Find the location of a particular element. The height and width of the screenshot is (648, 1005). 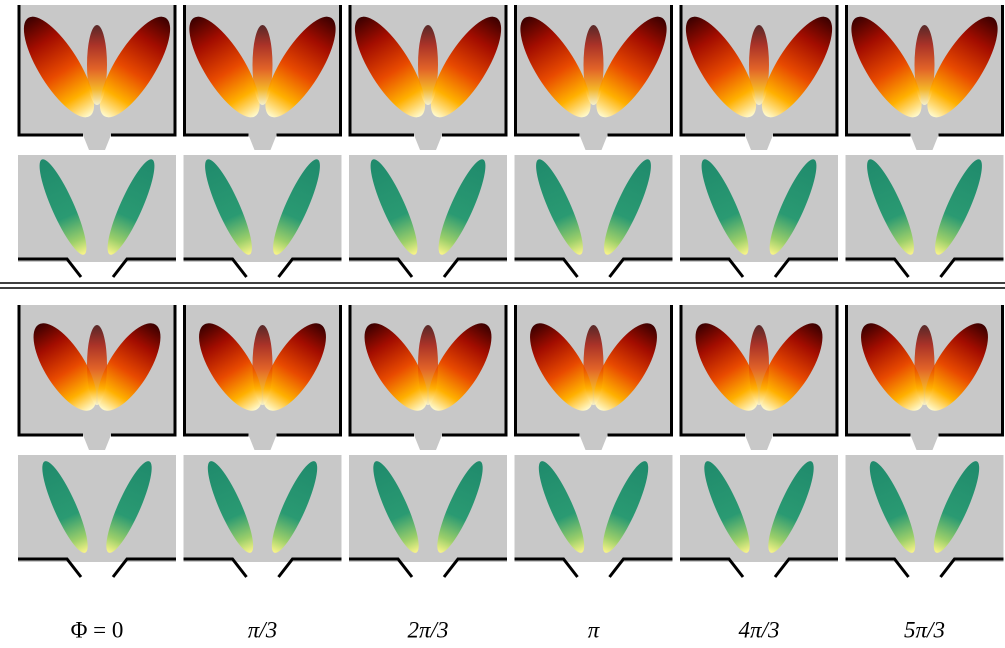

column-label: 2π/3 is located at coordinates (428, 629).